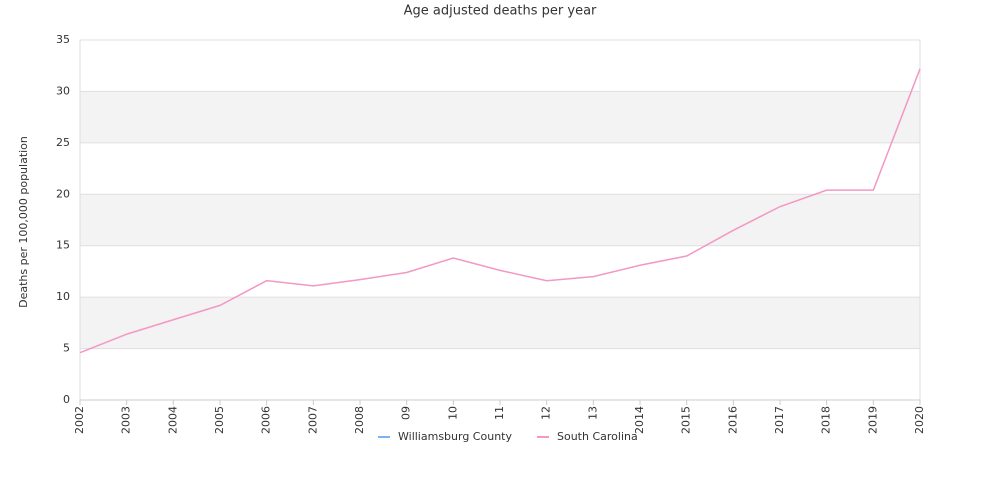  I want to click on x-tick-label: 2008, so click(359, 420).